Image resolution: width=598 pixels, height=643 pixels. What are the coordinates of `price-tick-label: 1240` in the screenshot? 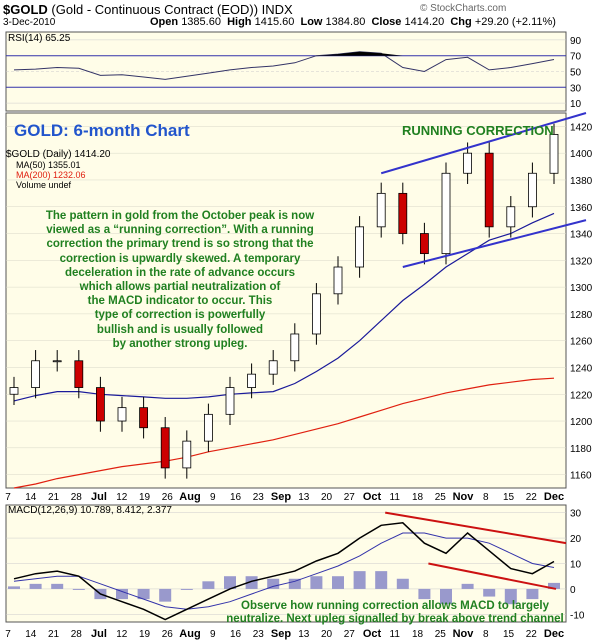 It's located at (581, 368).